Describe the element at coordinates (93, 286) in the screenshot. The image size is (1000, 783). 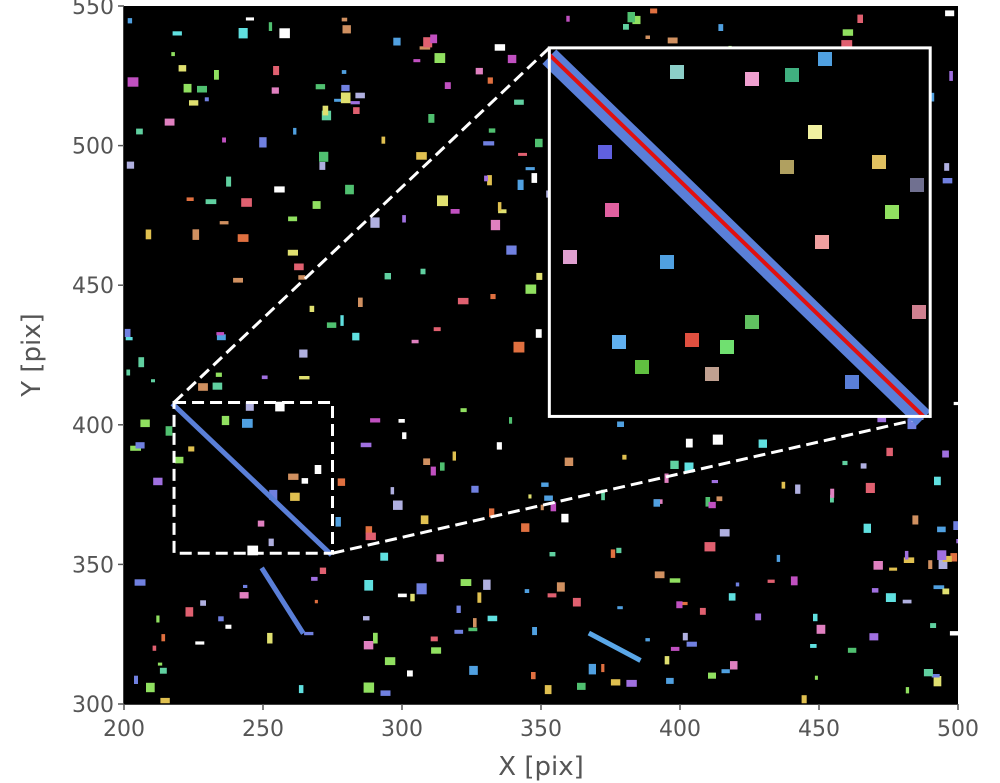
I see `y-tick-label: 450` at that location.